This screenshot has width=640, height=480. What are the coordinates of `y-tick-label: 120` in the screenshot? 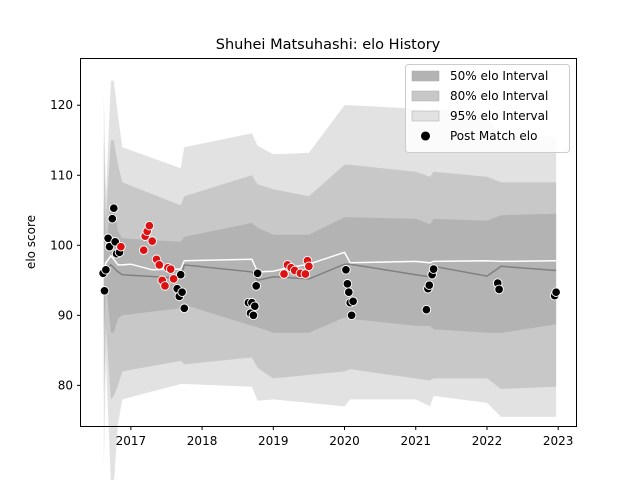 It's located at (61, 105).